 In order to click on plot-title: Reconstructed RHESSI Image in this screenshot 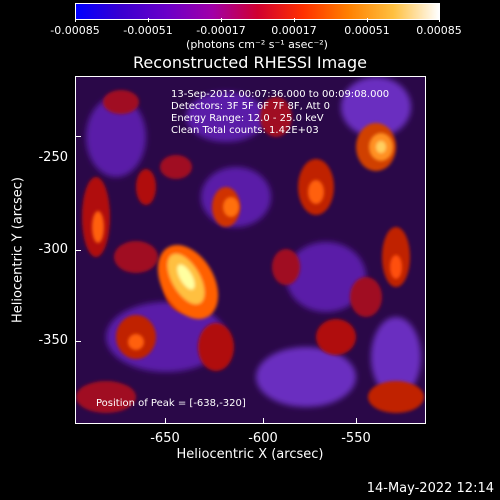, I will do `click(250, 62)`.